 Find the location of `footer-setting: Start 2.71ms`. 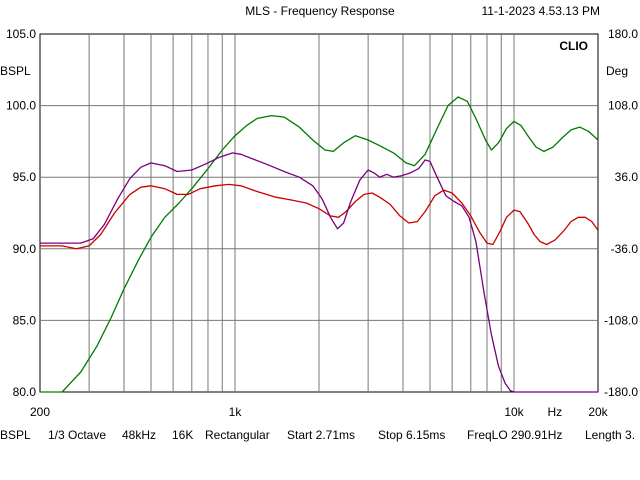

footer-setting: Start 2.71ms is located at coordinates (321, 435).